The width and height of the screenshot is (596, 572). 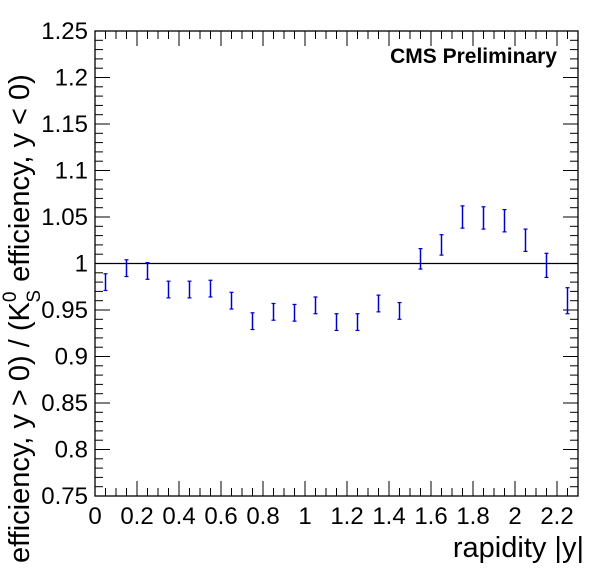 I want to click on y-tick-label: 0.75, so click(x=64, y=496).